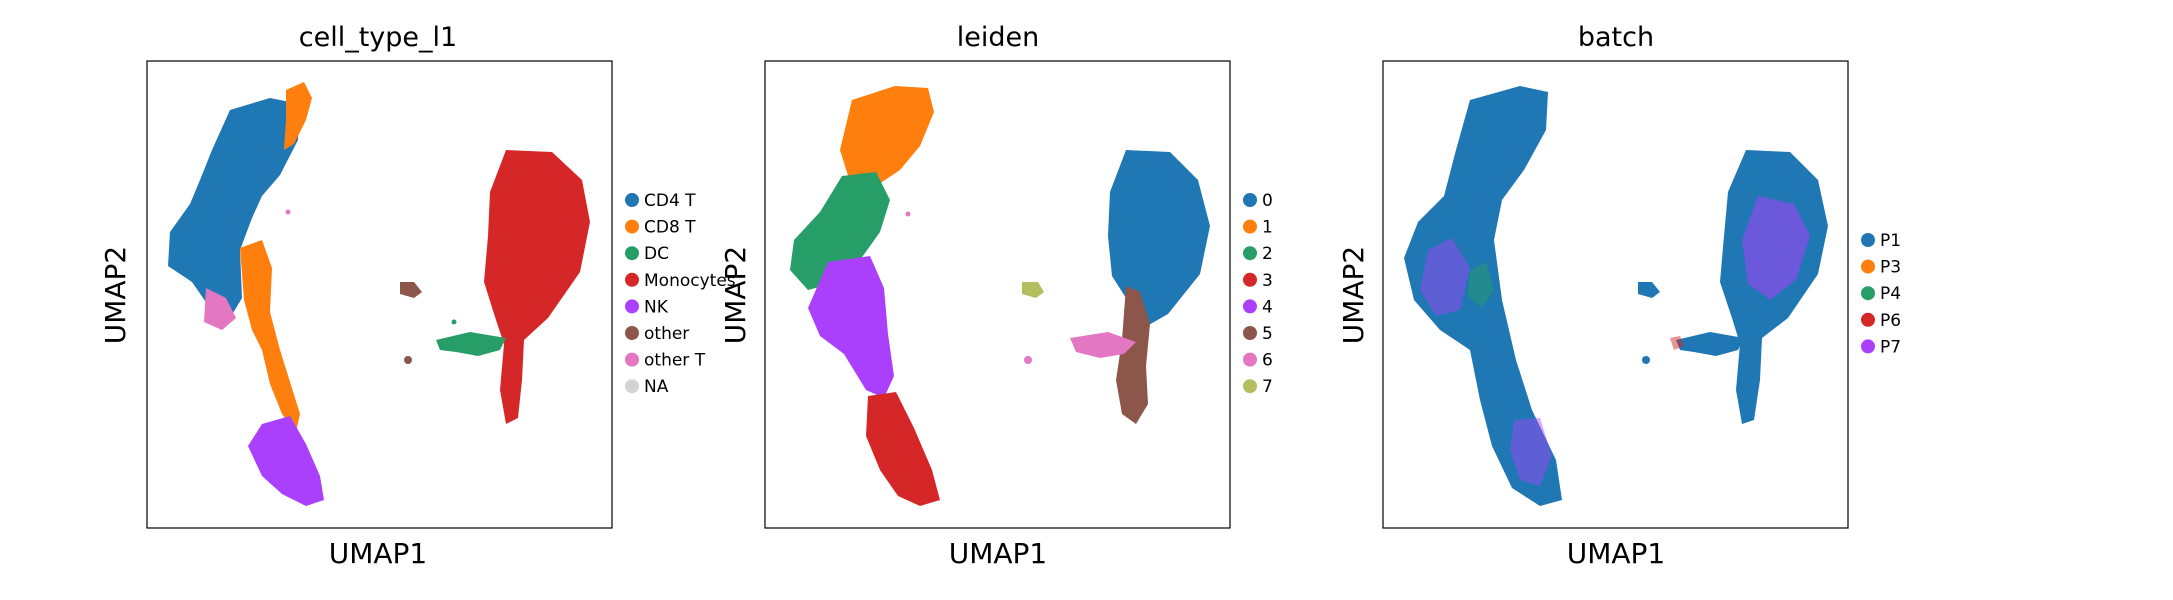 The image size is (2173, 600). I want to click on legend-label-cell-type: NK, so click(656, 307).